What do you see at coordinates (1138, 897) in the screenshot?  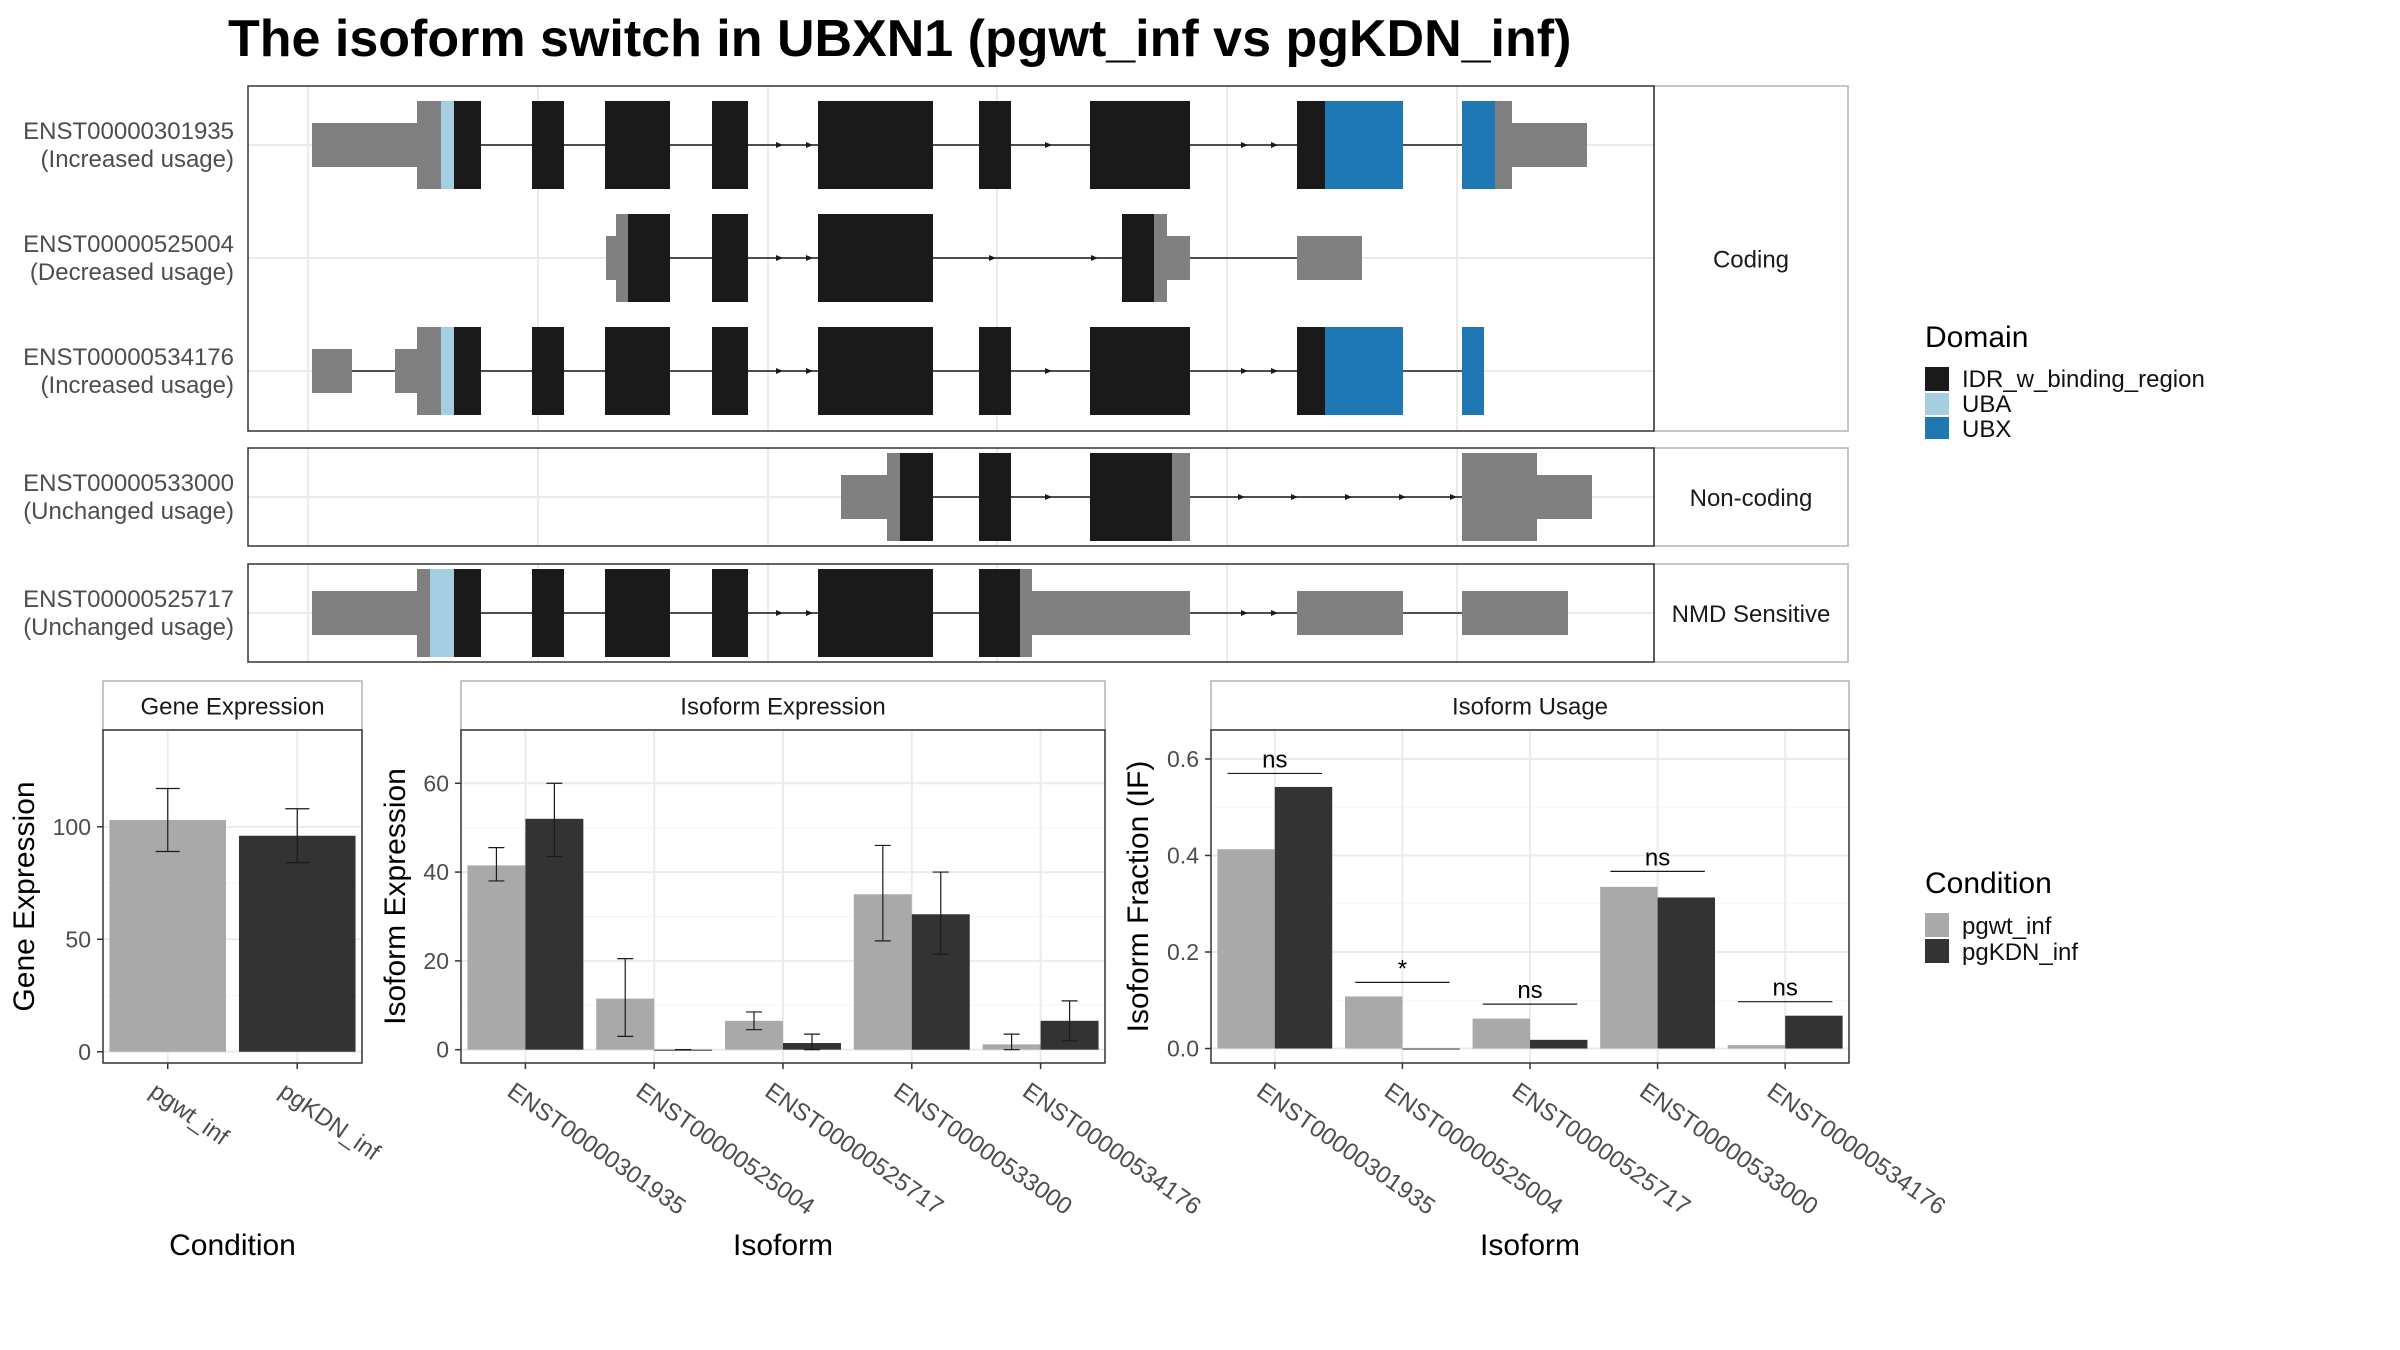 I see `y-axis-title: Isoform Fraction (IF)` at bounding box center [1138, 897].